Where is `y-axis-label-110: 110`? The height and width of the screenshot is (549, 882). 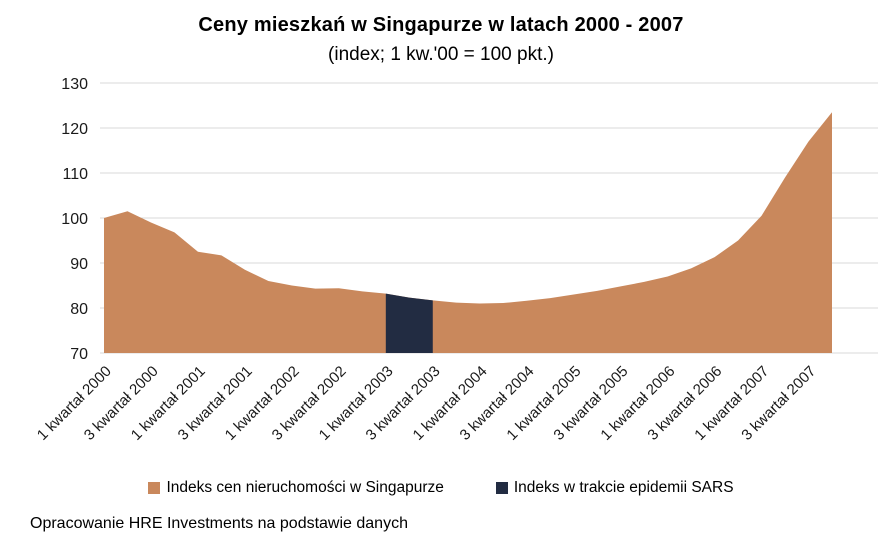 y-axis-label-110: 110 is located at coordinates (75, 174).